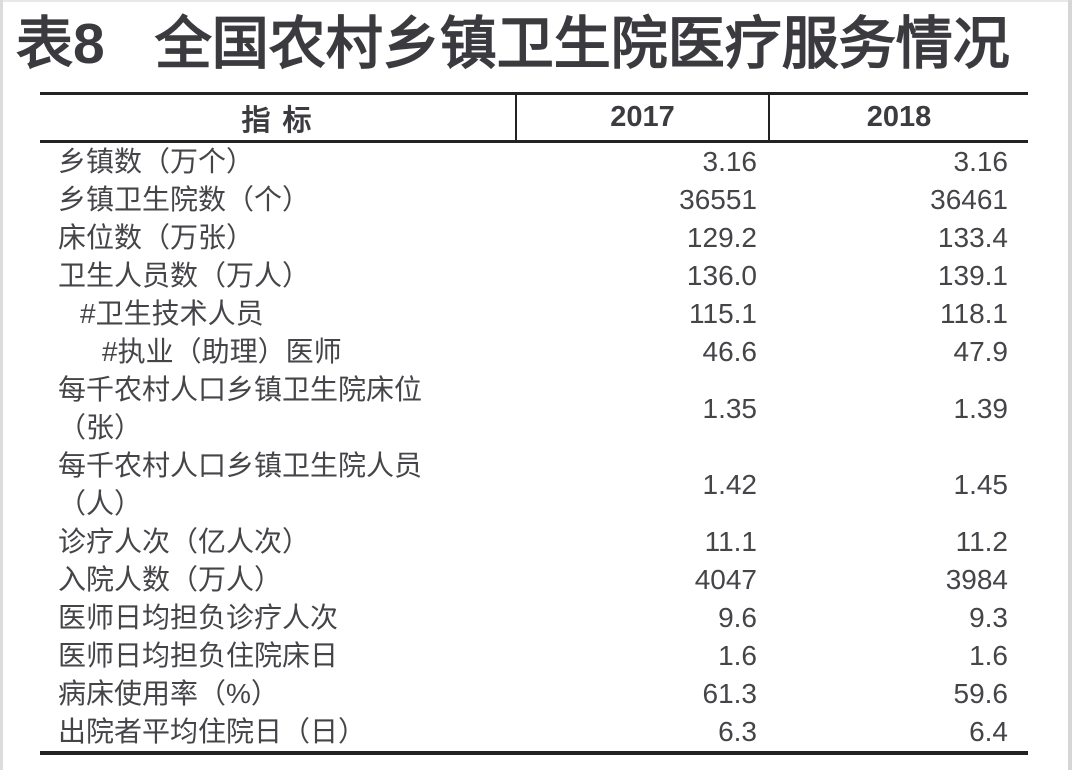  Describe the element at coordinates (534, 200) in the screenshot. I see `table-row: 乡镇卫生院数（个） 36551 36461` at that location.